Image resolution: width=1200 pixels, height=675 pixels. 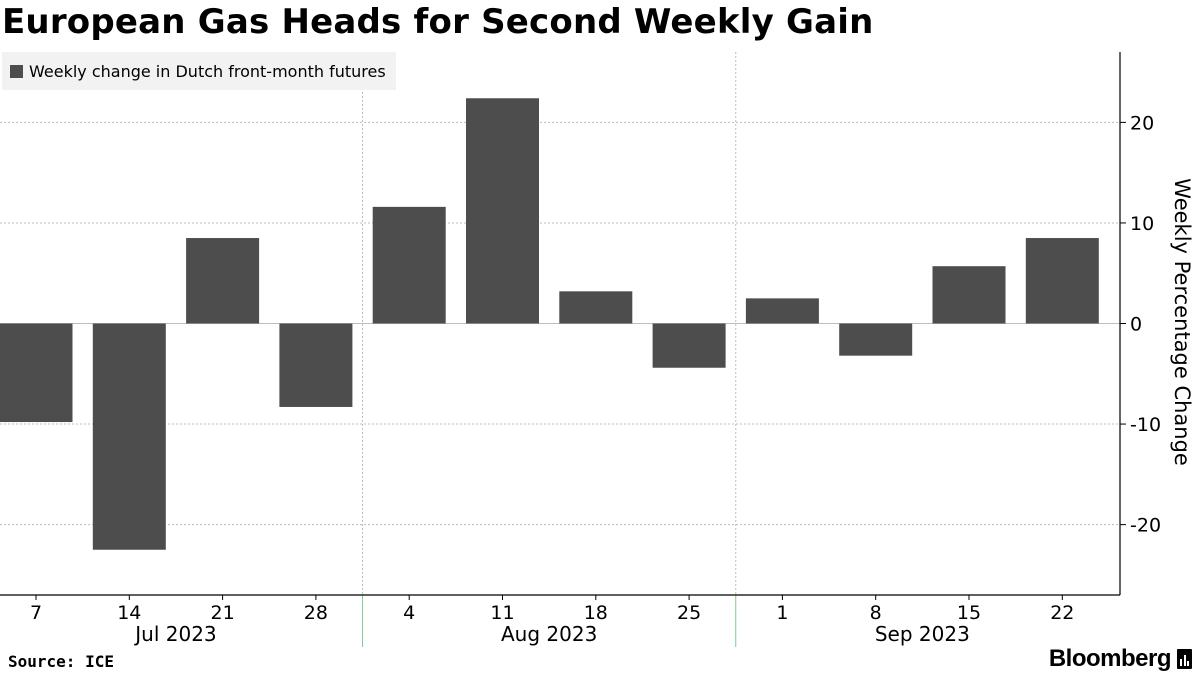 What do you see at coordinates (1136, 325) in the screenshot?
I see `y-tick-label: 0` at bounding box center [1136, 325].